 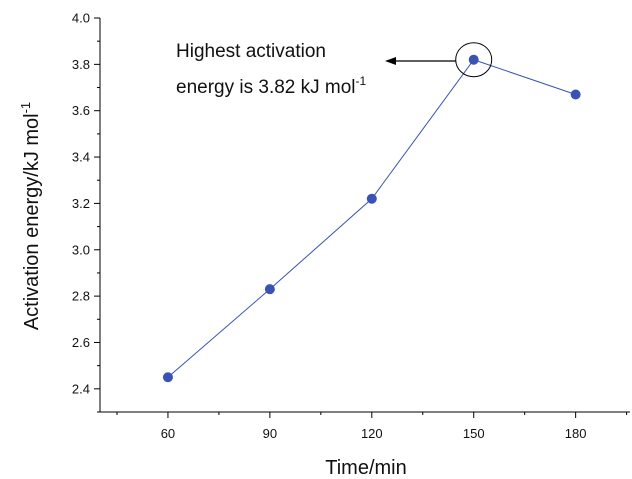 What do you see at coordinates (81, 203) in the screenshot?
I see `y-tick-label: 3.2` at bounding box center [81, 203].